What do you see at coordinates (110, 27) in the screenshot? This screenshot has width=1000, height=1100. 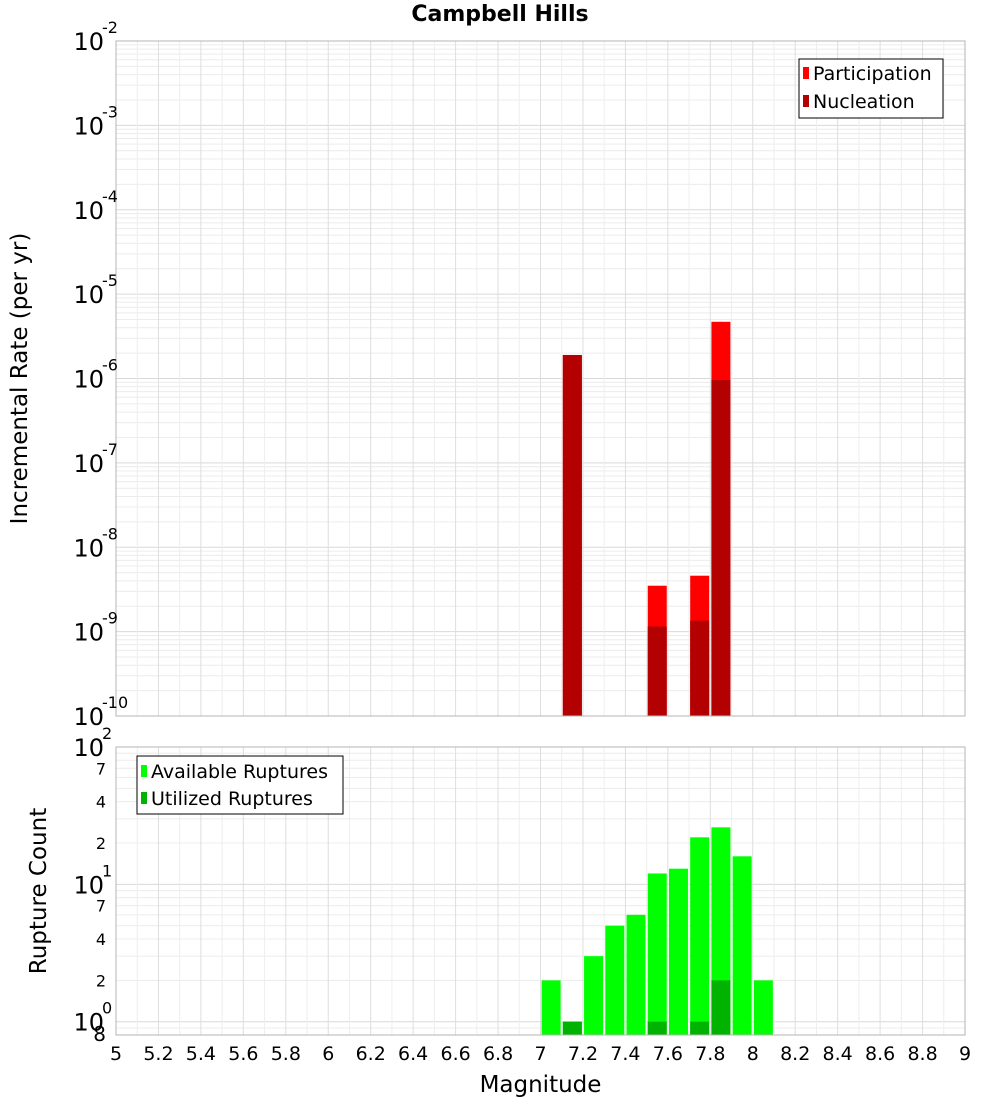 I see `y-tick-exponent: -2` at bounding box center [110, 27].